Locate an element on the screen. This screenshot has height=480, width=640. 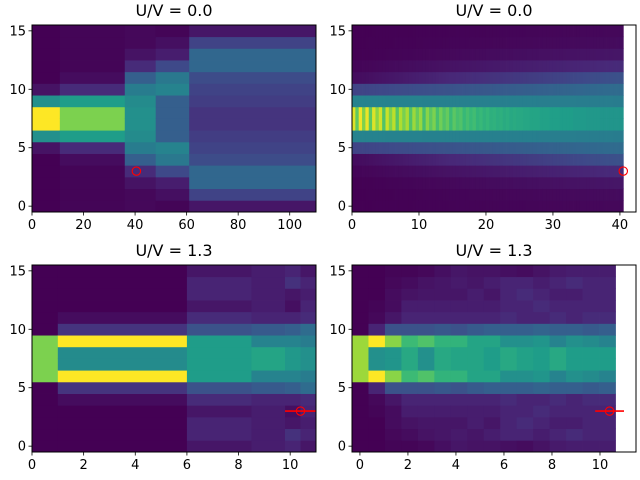
x-tick-label: 10 is located at coordinates (290, 465).